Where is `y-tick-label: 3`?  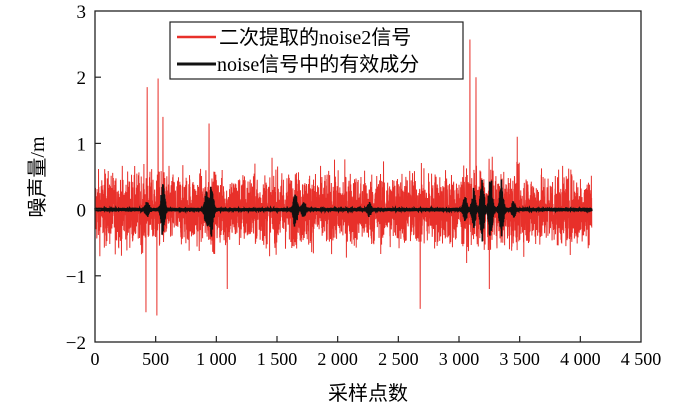 y-tick-label: 3 is located at coordinates (82, 12).